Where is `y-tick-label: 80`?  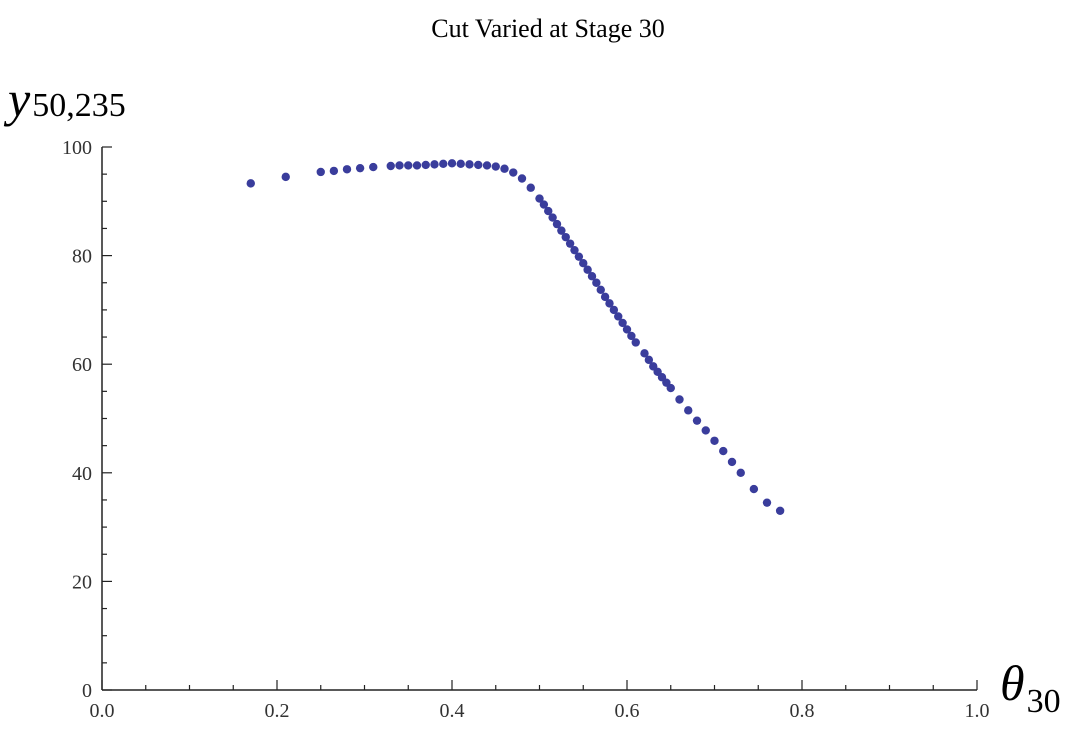 y-tick-label: 80 is located at coordinates (82, 257).